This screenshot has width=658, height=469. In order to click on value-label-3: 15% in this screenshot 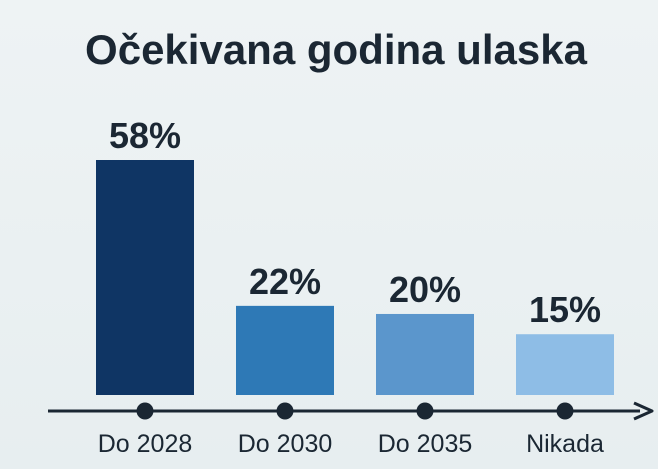, I will do `click(565, 309)`.